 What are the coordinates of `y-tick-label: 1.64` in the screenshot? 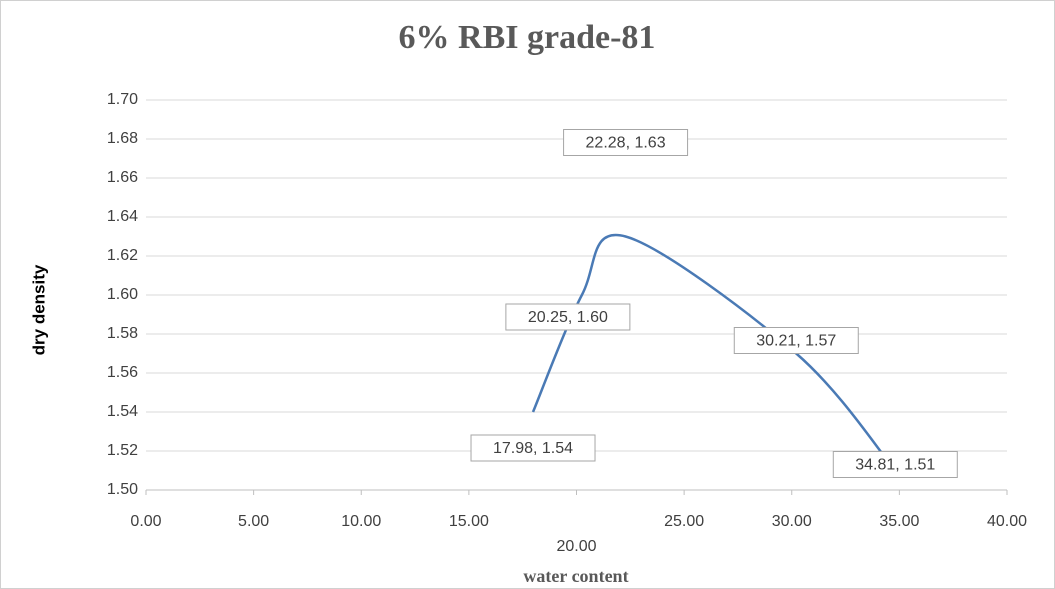 It's located at (122, 216).